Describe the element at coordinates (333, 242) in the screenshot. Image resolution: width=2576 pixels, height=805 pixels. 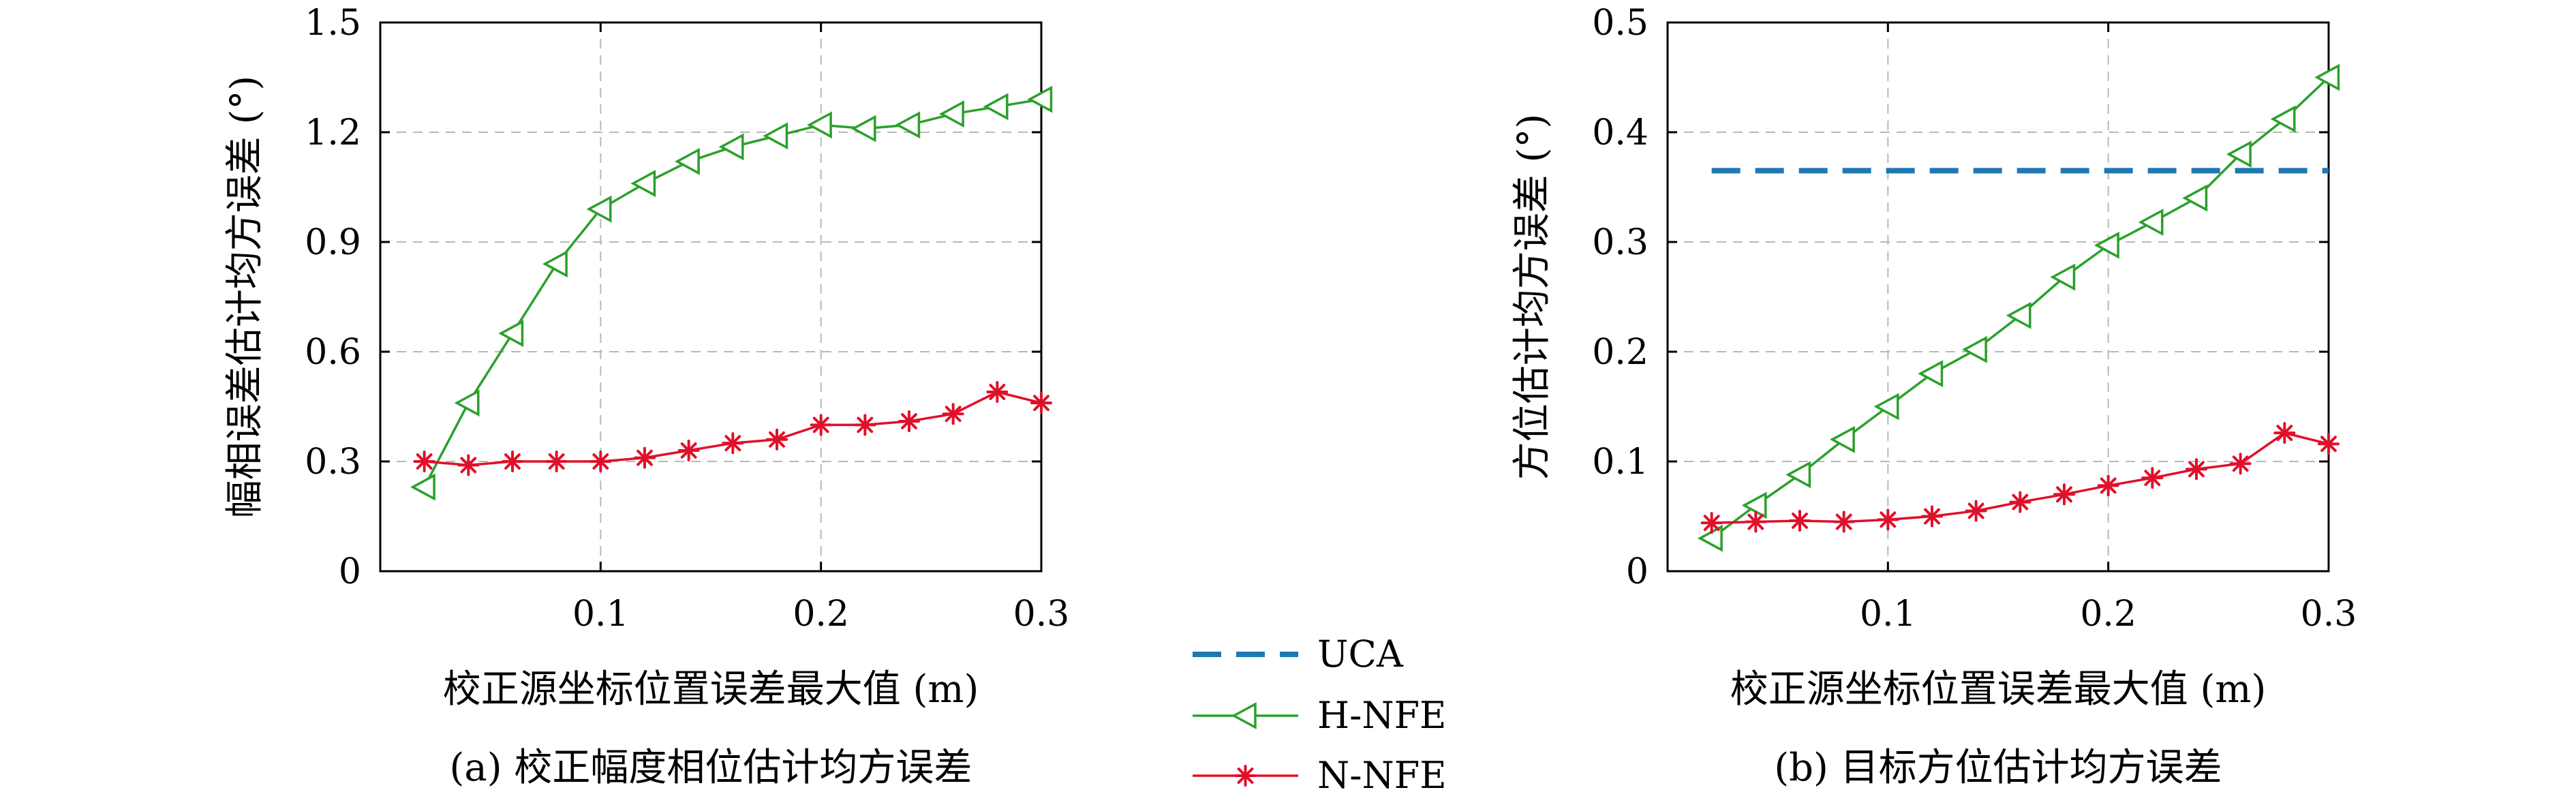
I see `y-tick-label: 0.9` at that location.